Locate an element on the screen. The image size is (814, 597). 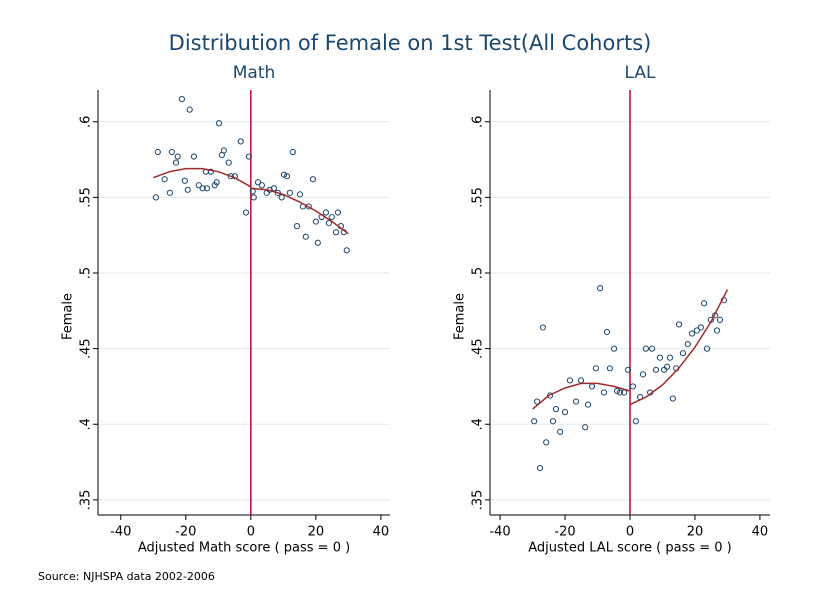
panel-subtitle: LAL is located at coordinates (640, 73).